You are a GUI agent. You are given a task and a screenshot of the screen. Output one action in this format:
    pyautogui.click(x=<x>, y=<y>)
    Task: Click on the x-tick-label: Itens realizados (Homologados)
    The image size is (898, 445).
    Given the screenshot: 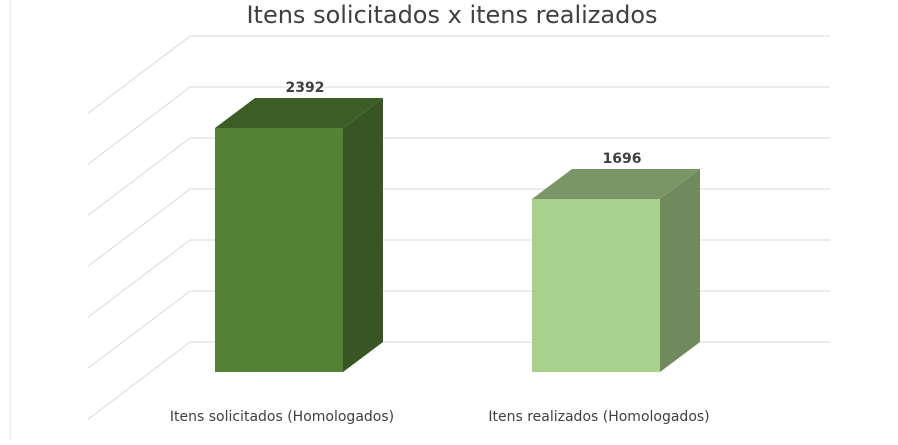 What is the action you would take?
    pyautogui.click(x=598, y=417)
    